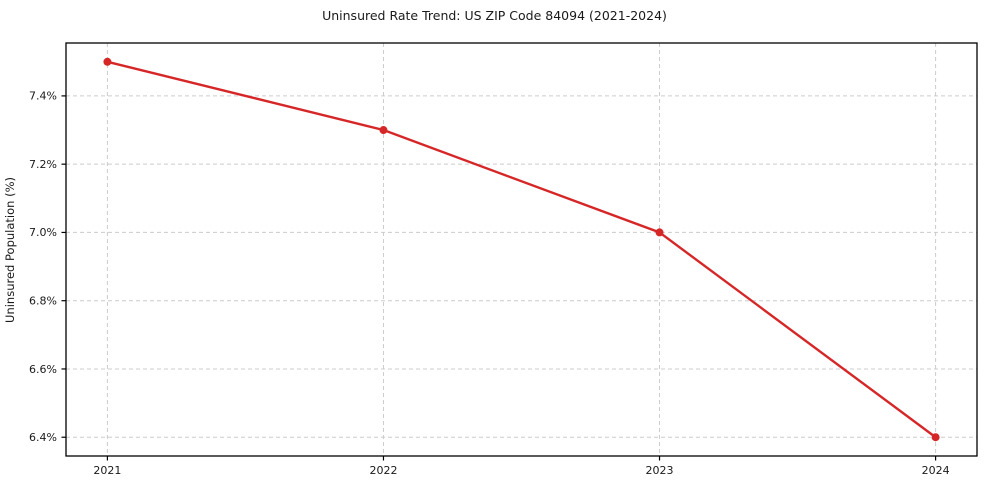 The width and height of the screenshot is (989, 490). I want to click on y-tick-label: 7.2%, so click(43, 164).